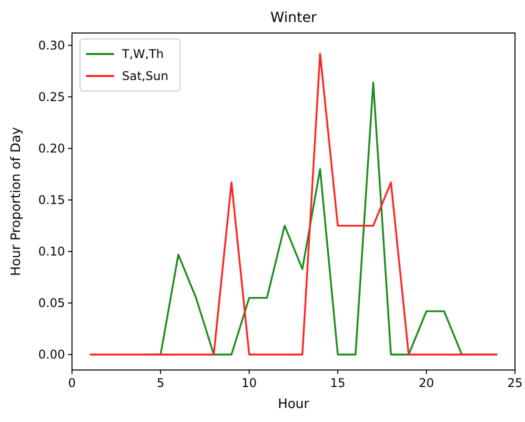 The height and width of the screenshot is (422, 525). I want to click on x-tick-label: 0, so click(72, 383).